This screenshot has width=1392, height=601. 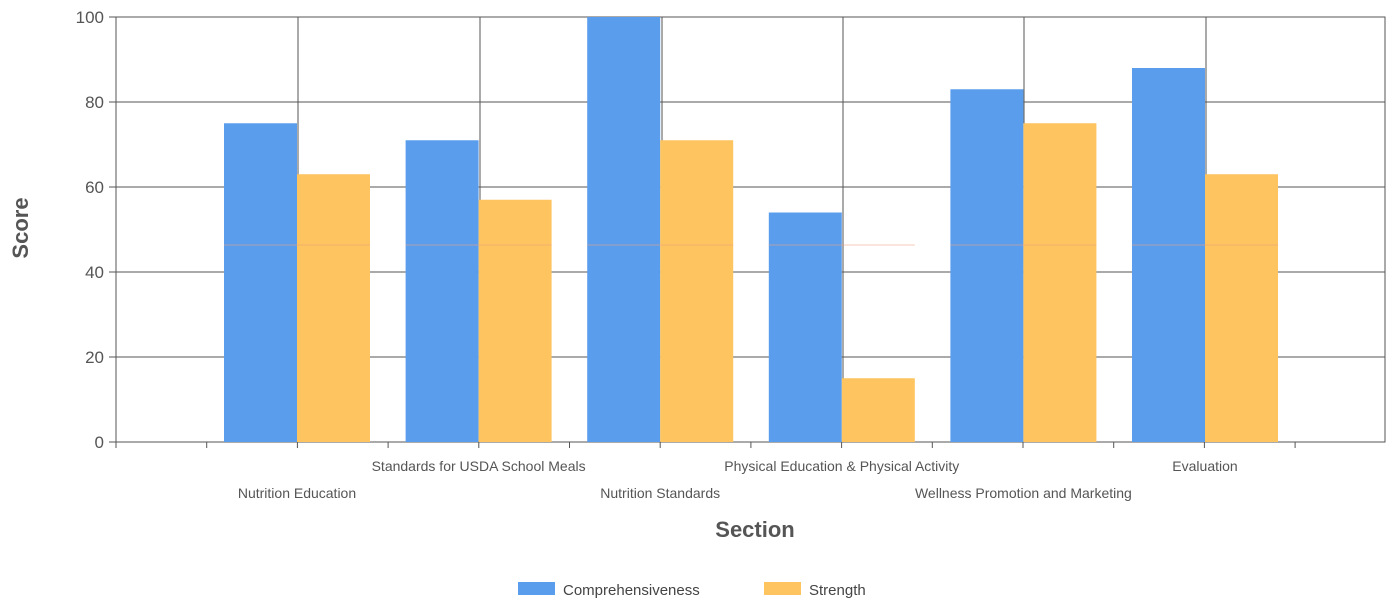 What do you see at coordinates (479, 466) in the screenshot?
I see `x-category-label: Standards for USDA School Meals` at bounding box center [479, 466].